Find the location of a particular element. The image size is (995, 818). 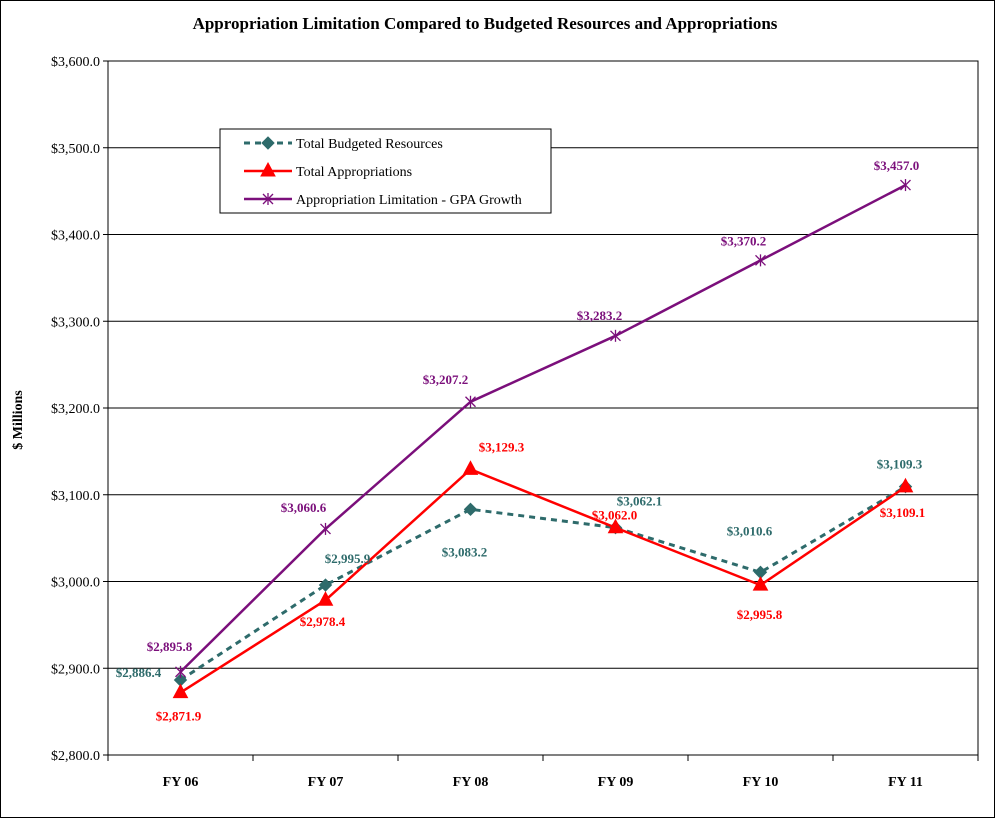

y-tick-label: $3,400.0 is located at coordinates (75, 236).